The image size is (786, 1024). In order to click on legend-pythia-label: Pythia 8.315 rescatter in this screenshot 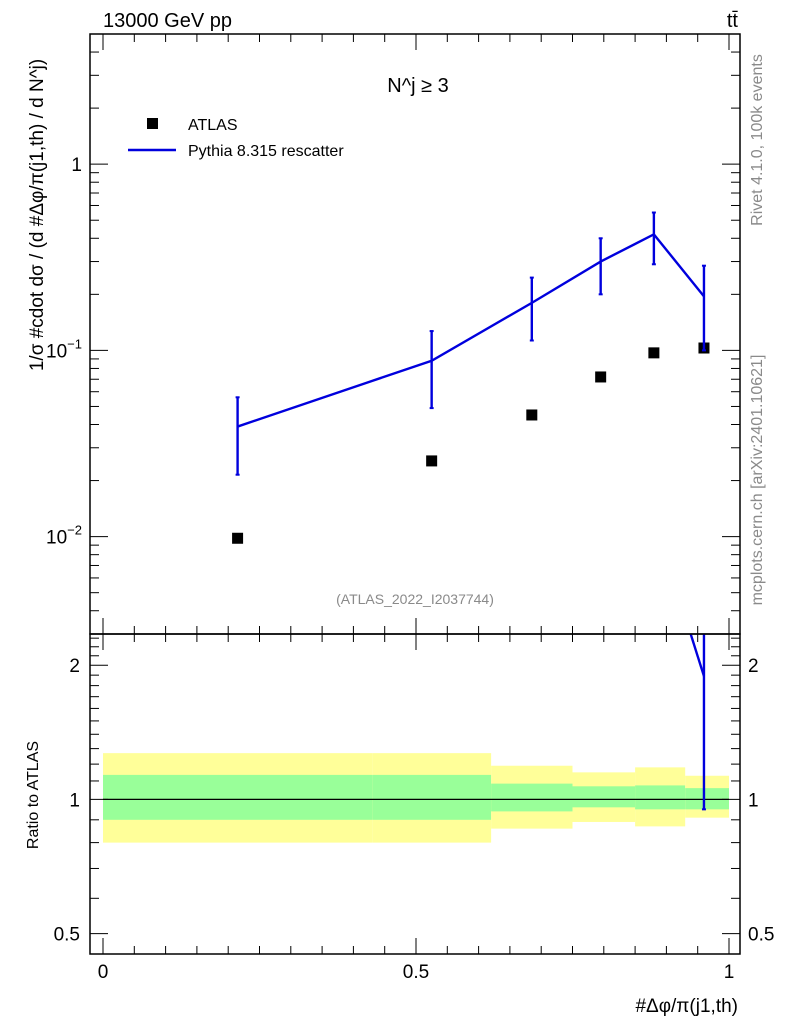, I will do `click(266, 151)`.